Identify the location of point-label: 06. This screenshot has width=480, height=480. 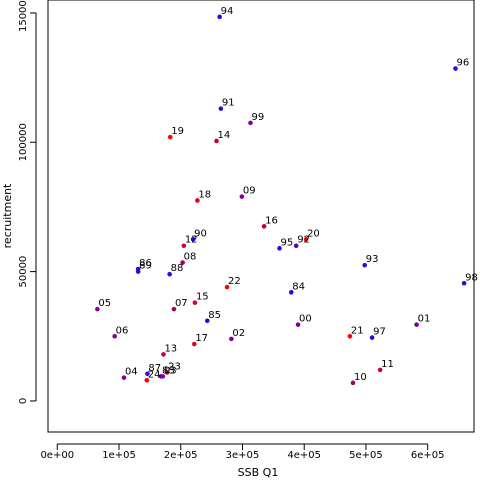
(122, 330).